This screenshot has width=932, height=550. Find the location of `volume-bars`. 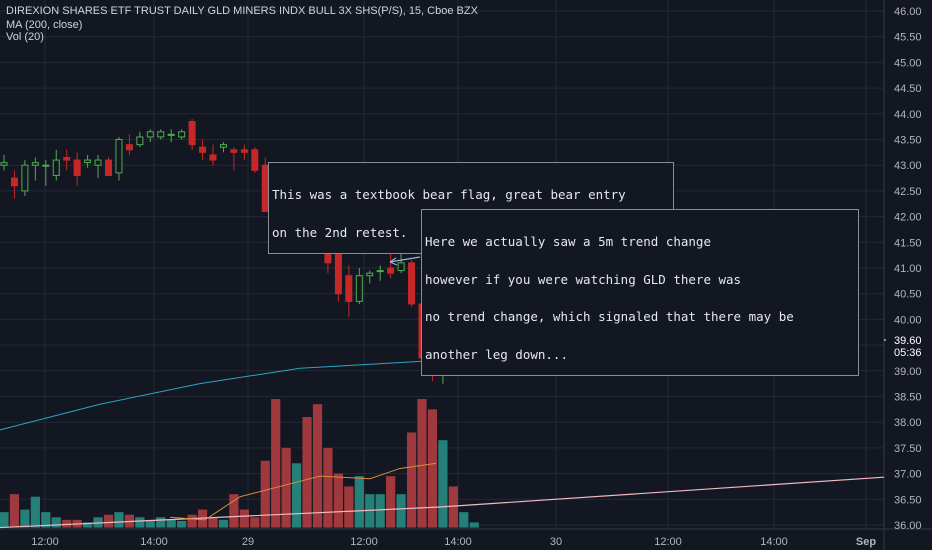

volume-bars is located at coordinates (239, 463).